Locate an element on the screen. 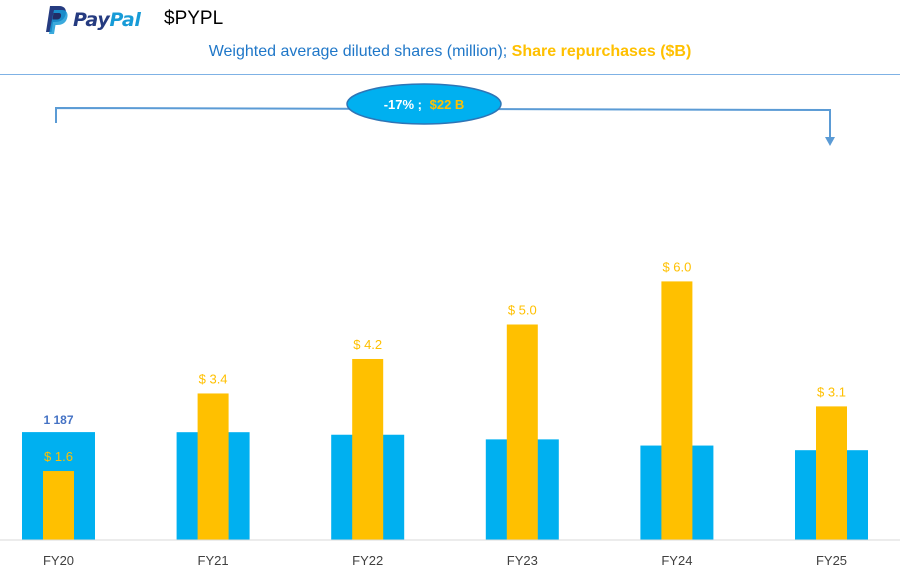 Image resolution: width=900 pixels, height=573 pixels. callout-bubble is located at coordinates (424, 104).